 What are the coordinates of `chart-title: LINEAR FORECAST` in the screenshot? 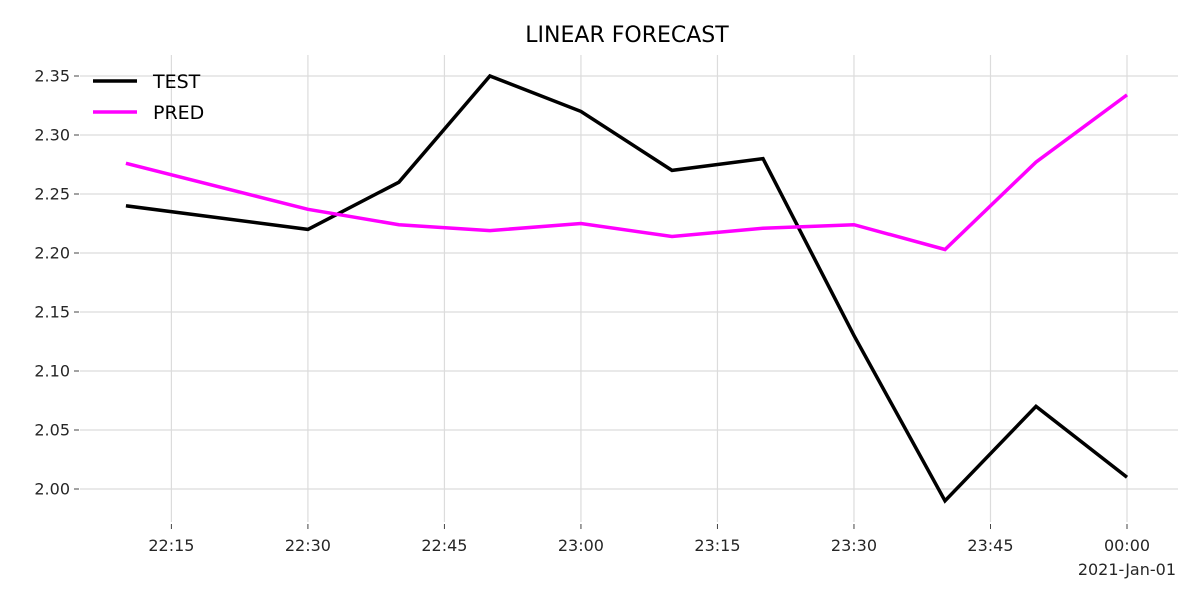 It's located at (627, 35).